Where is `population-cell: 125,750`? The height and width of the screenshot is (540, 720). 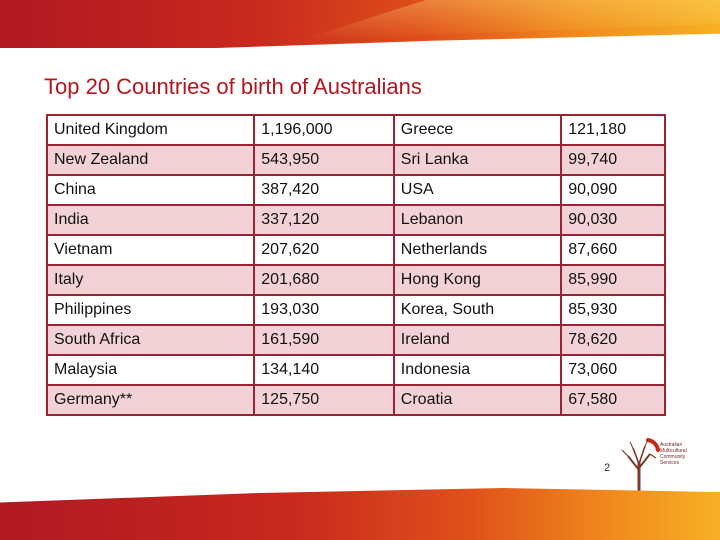
population-cell: 125,750 is located at coordinates (324, 400).